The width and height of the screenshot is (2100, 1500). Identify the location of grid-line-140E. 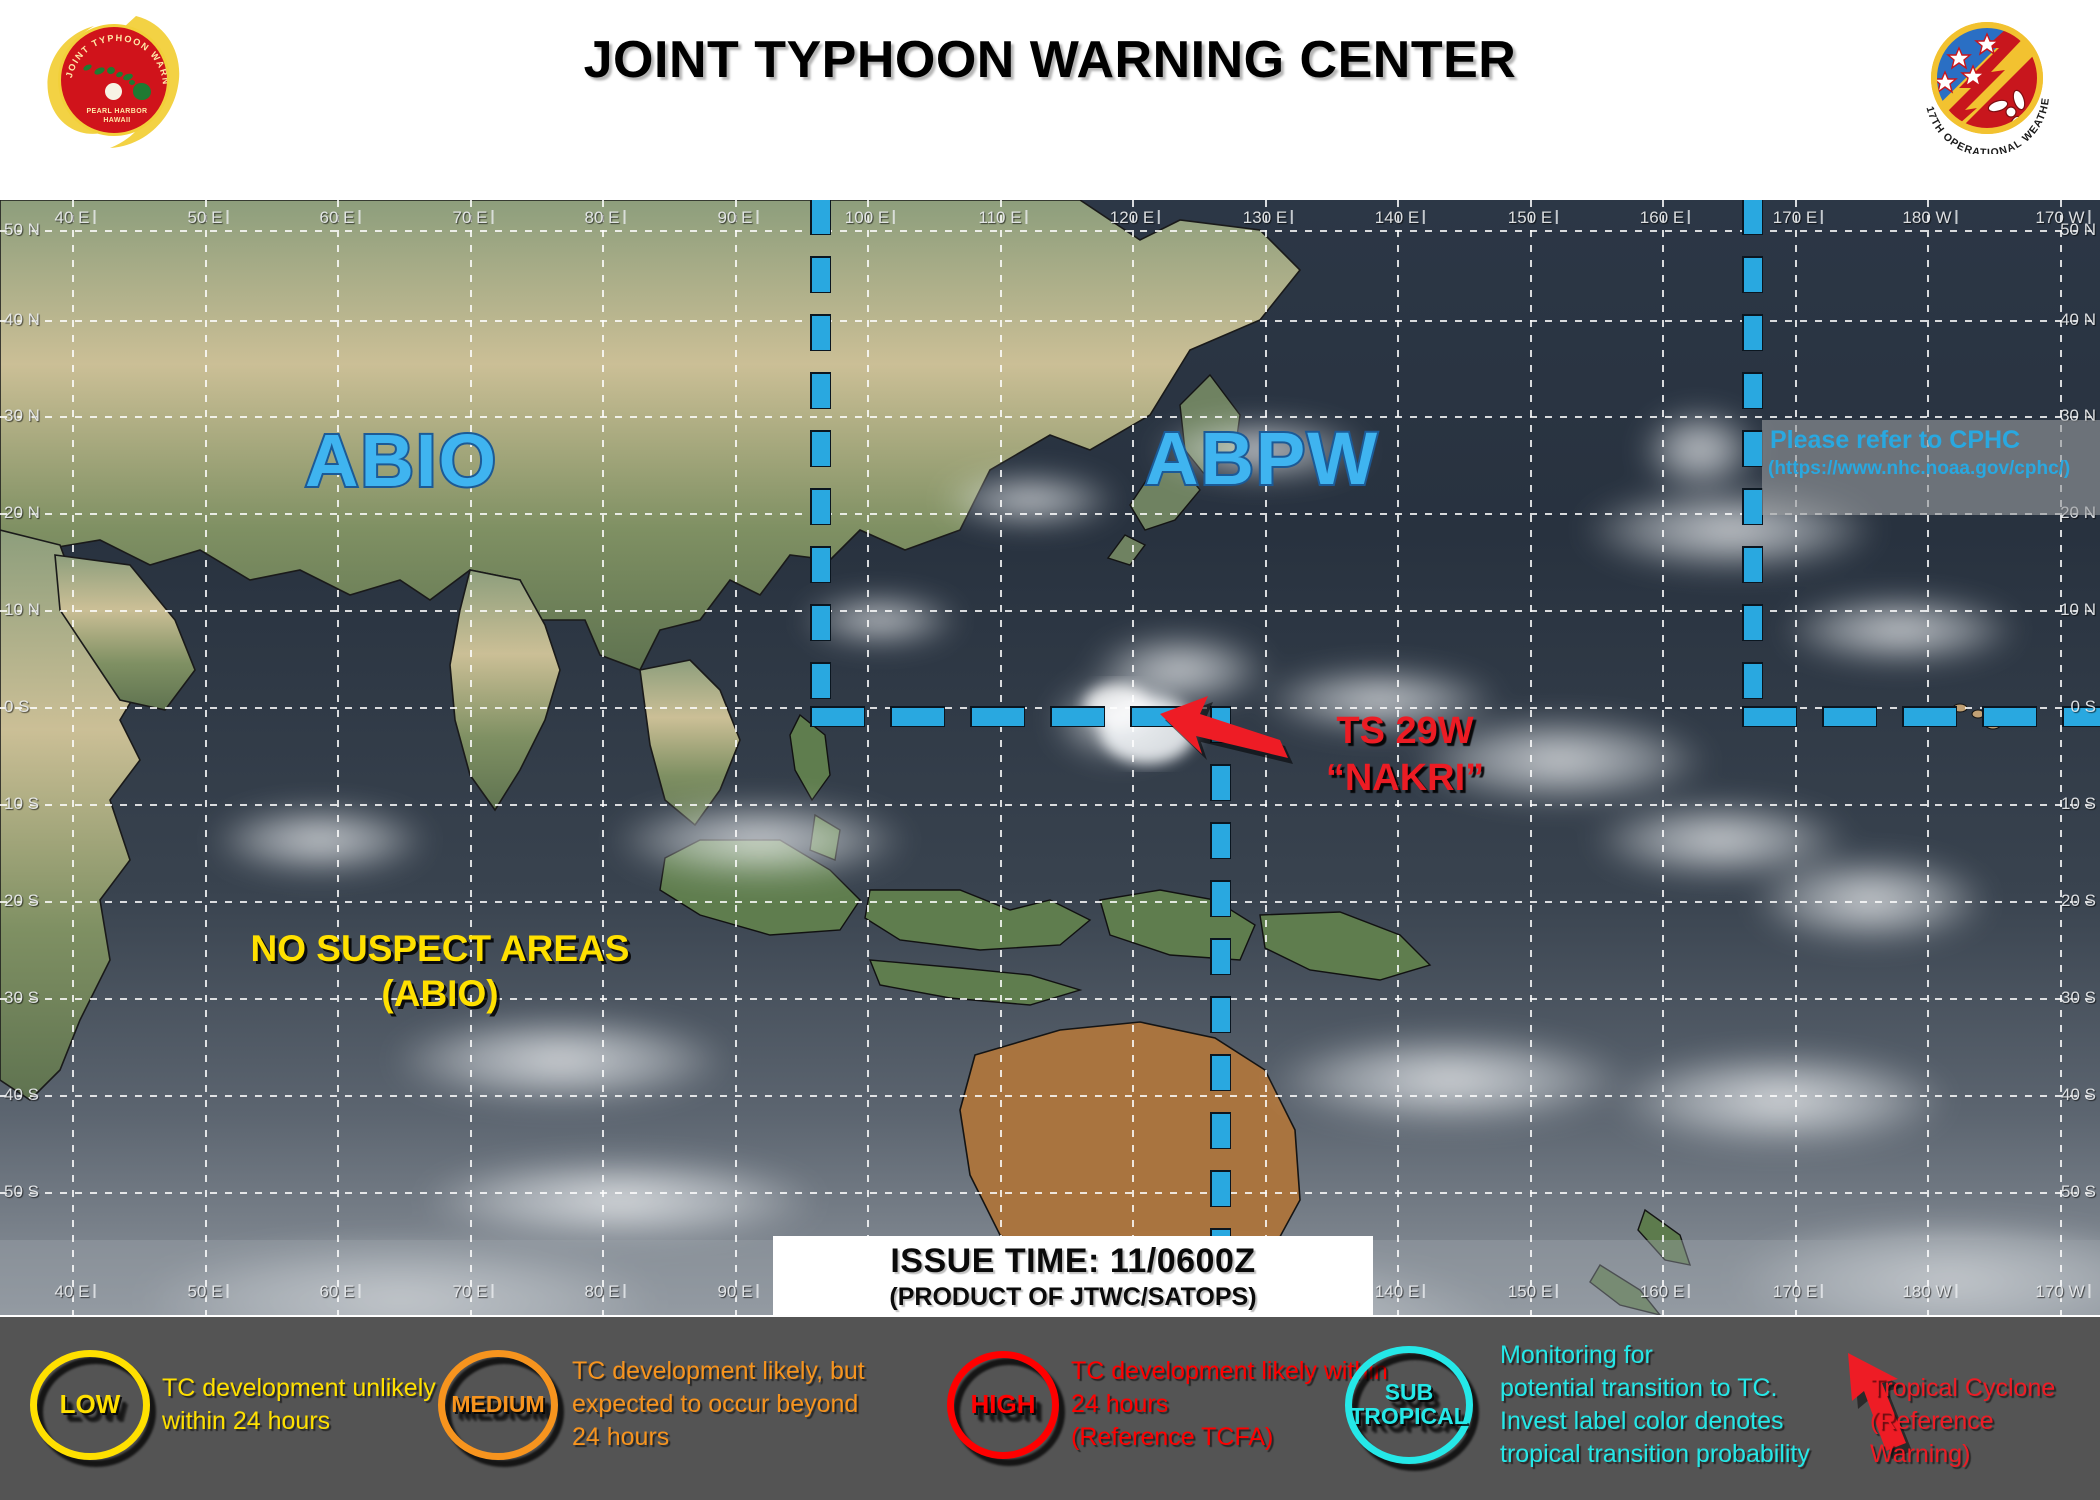
(1398, 757).